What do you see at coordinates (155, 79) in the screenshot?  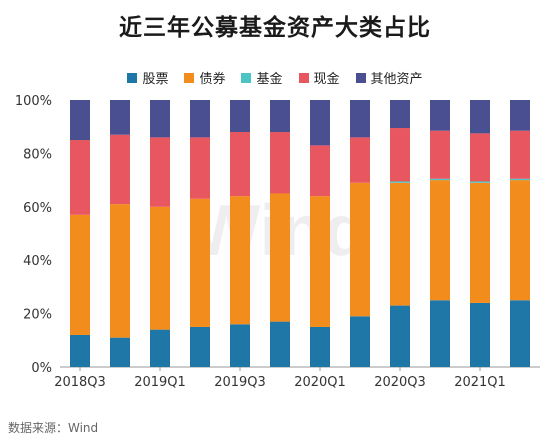 I see `legend-label: 股票` at bounding box center [155, 79].